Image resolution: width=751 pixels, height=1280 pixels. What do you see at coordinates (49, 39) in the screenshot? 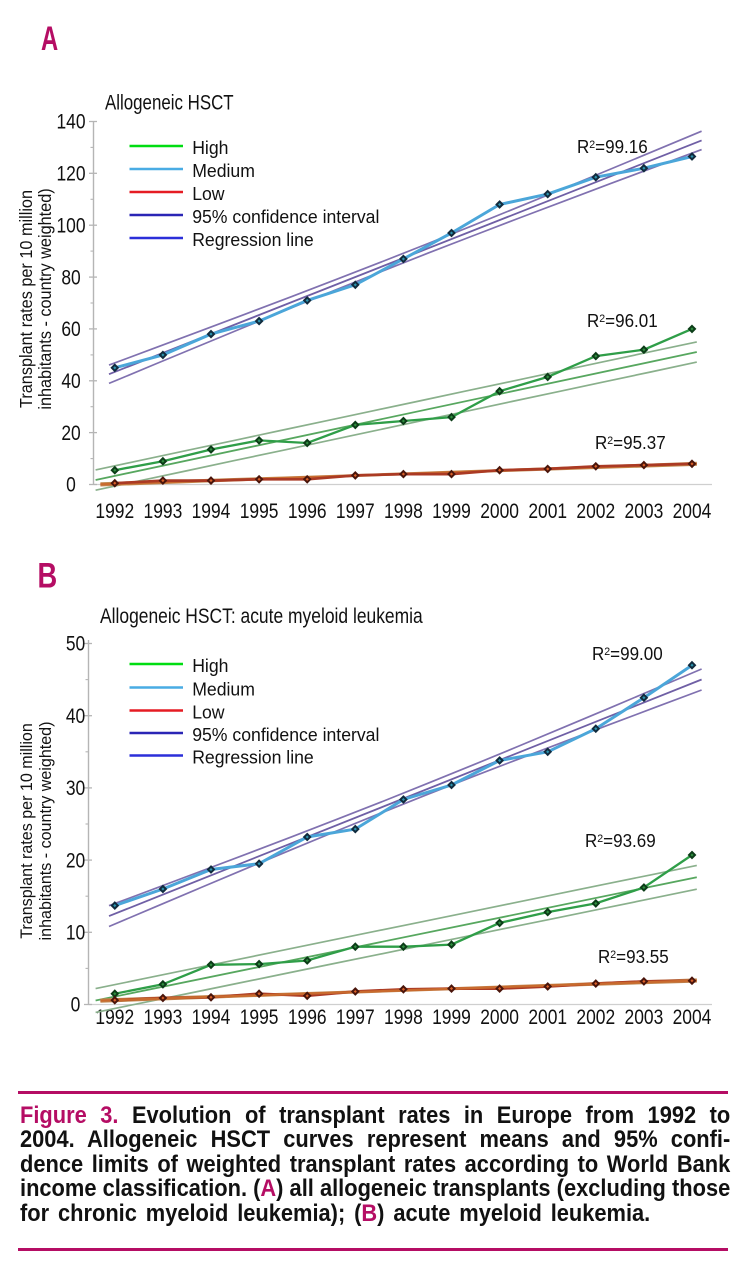
I see `svg-text: A` at bounding box center [49, 39].